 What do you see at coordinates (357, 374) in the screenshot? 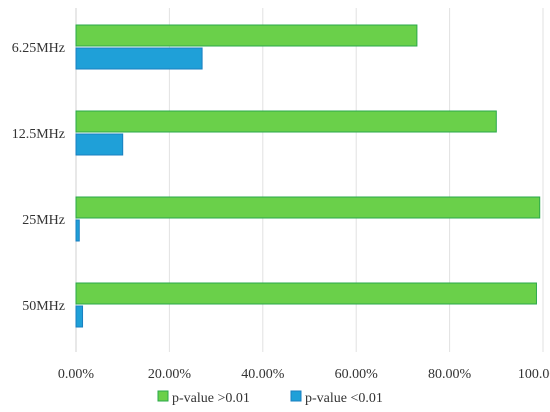
I see `x-tick-label: 60.00%` at bounding box center [357, 374].